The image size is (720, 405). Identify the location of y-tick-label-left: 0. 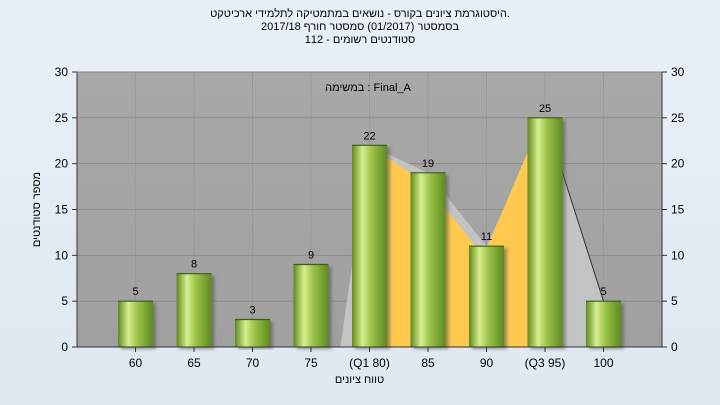
(64, 347).